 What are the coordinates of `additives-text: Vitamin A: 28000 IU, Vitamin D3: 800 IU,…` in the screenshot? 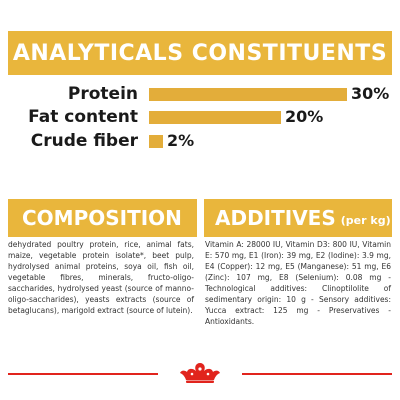 It's located at (298, 283).